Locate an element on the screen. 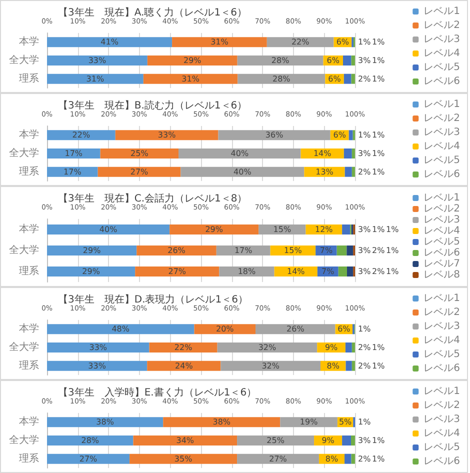  chart-title: 【3年生 現在】D.表現力（レベル1＜6） is located at coordinates (153, 300).